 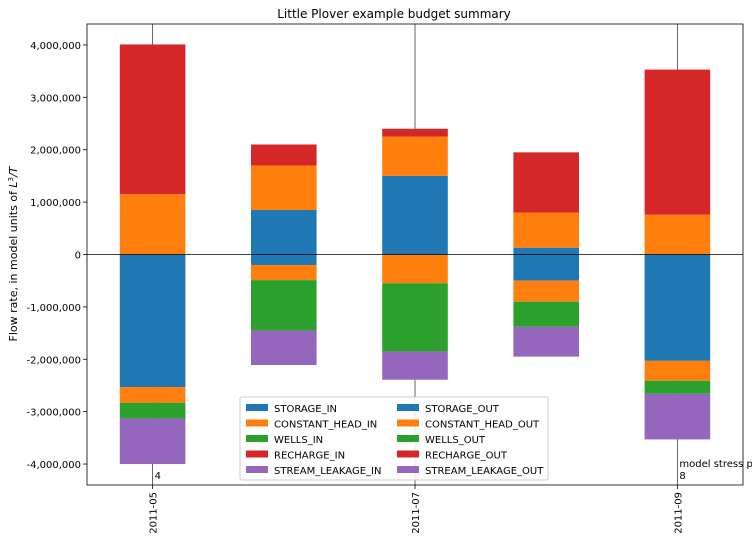 What do you see at coordinates (13, 184) in the screenshot?
I see `y-axis-label-unit: L` at bounding box center [13, 184].